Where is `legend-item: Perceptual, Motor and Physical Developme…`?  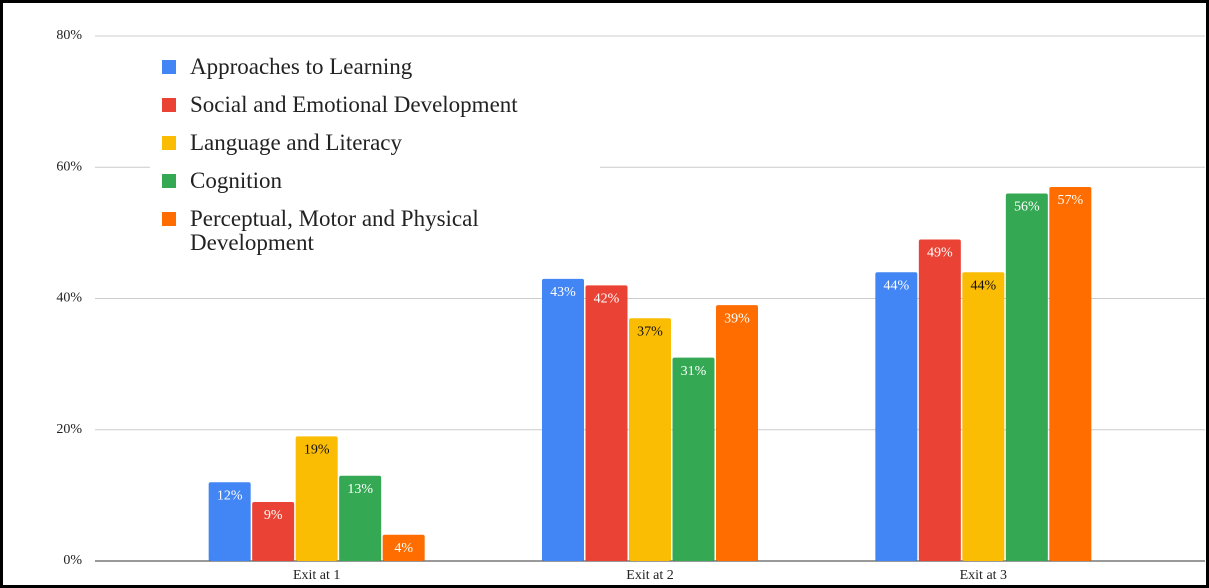
legend-item: Perceptual, Motor and Physical Developme… is located at coordinates (381, 231).